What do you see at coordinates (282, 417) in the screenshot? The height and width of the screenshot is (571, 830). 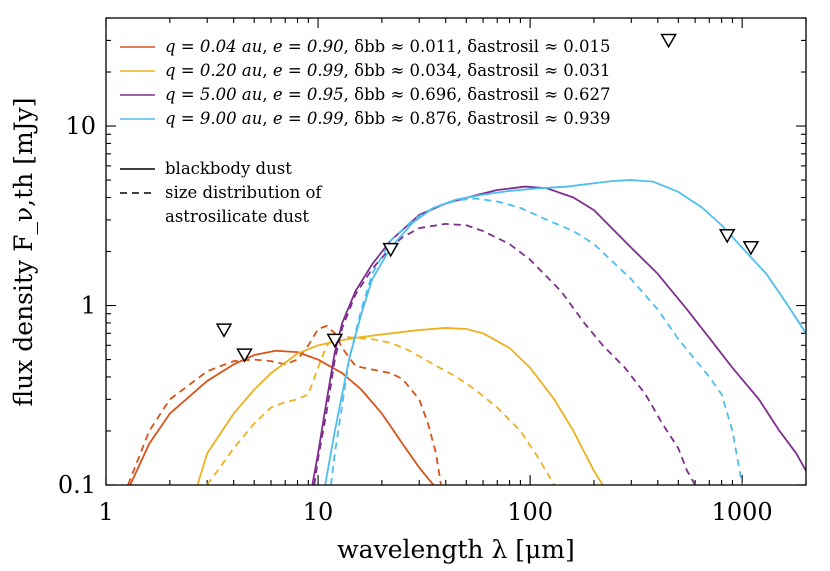 I see `curve-blackbody-q004` at bounding box center [282, 417].